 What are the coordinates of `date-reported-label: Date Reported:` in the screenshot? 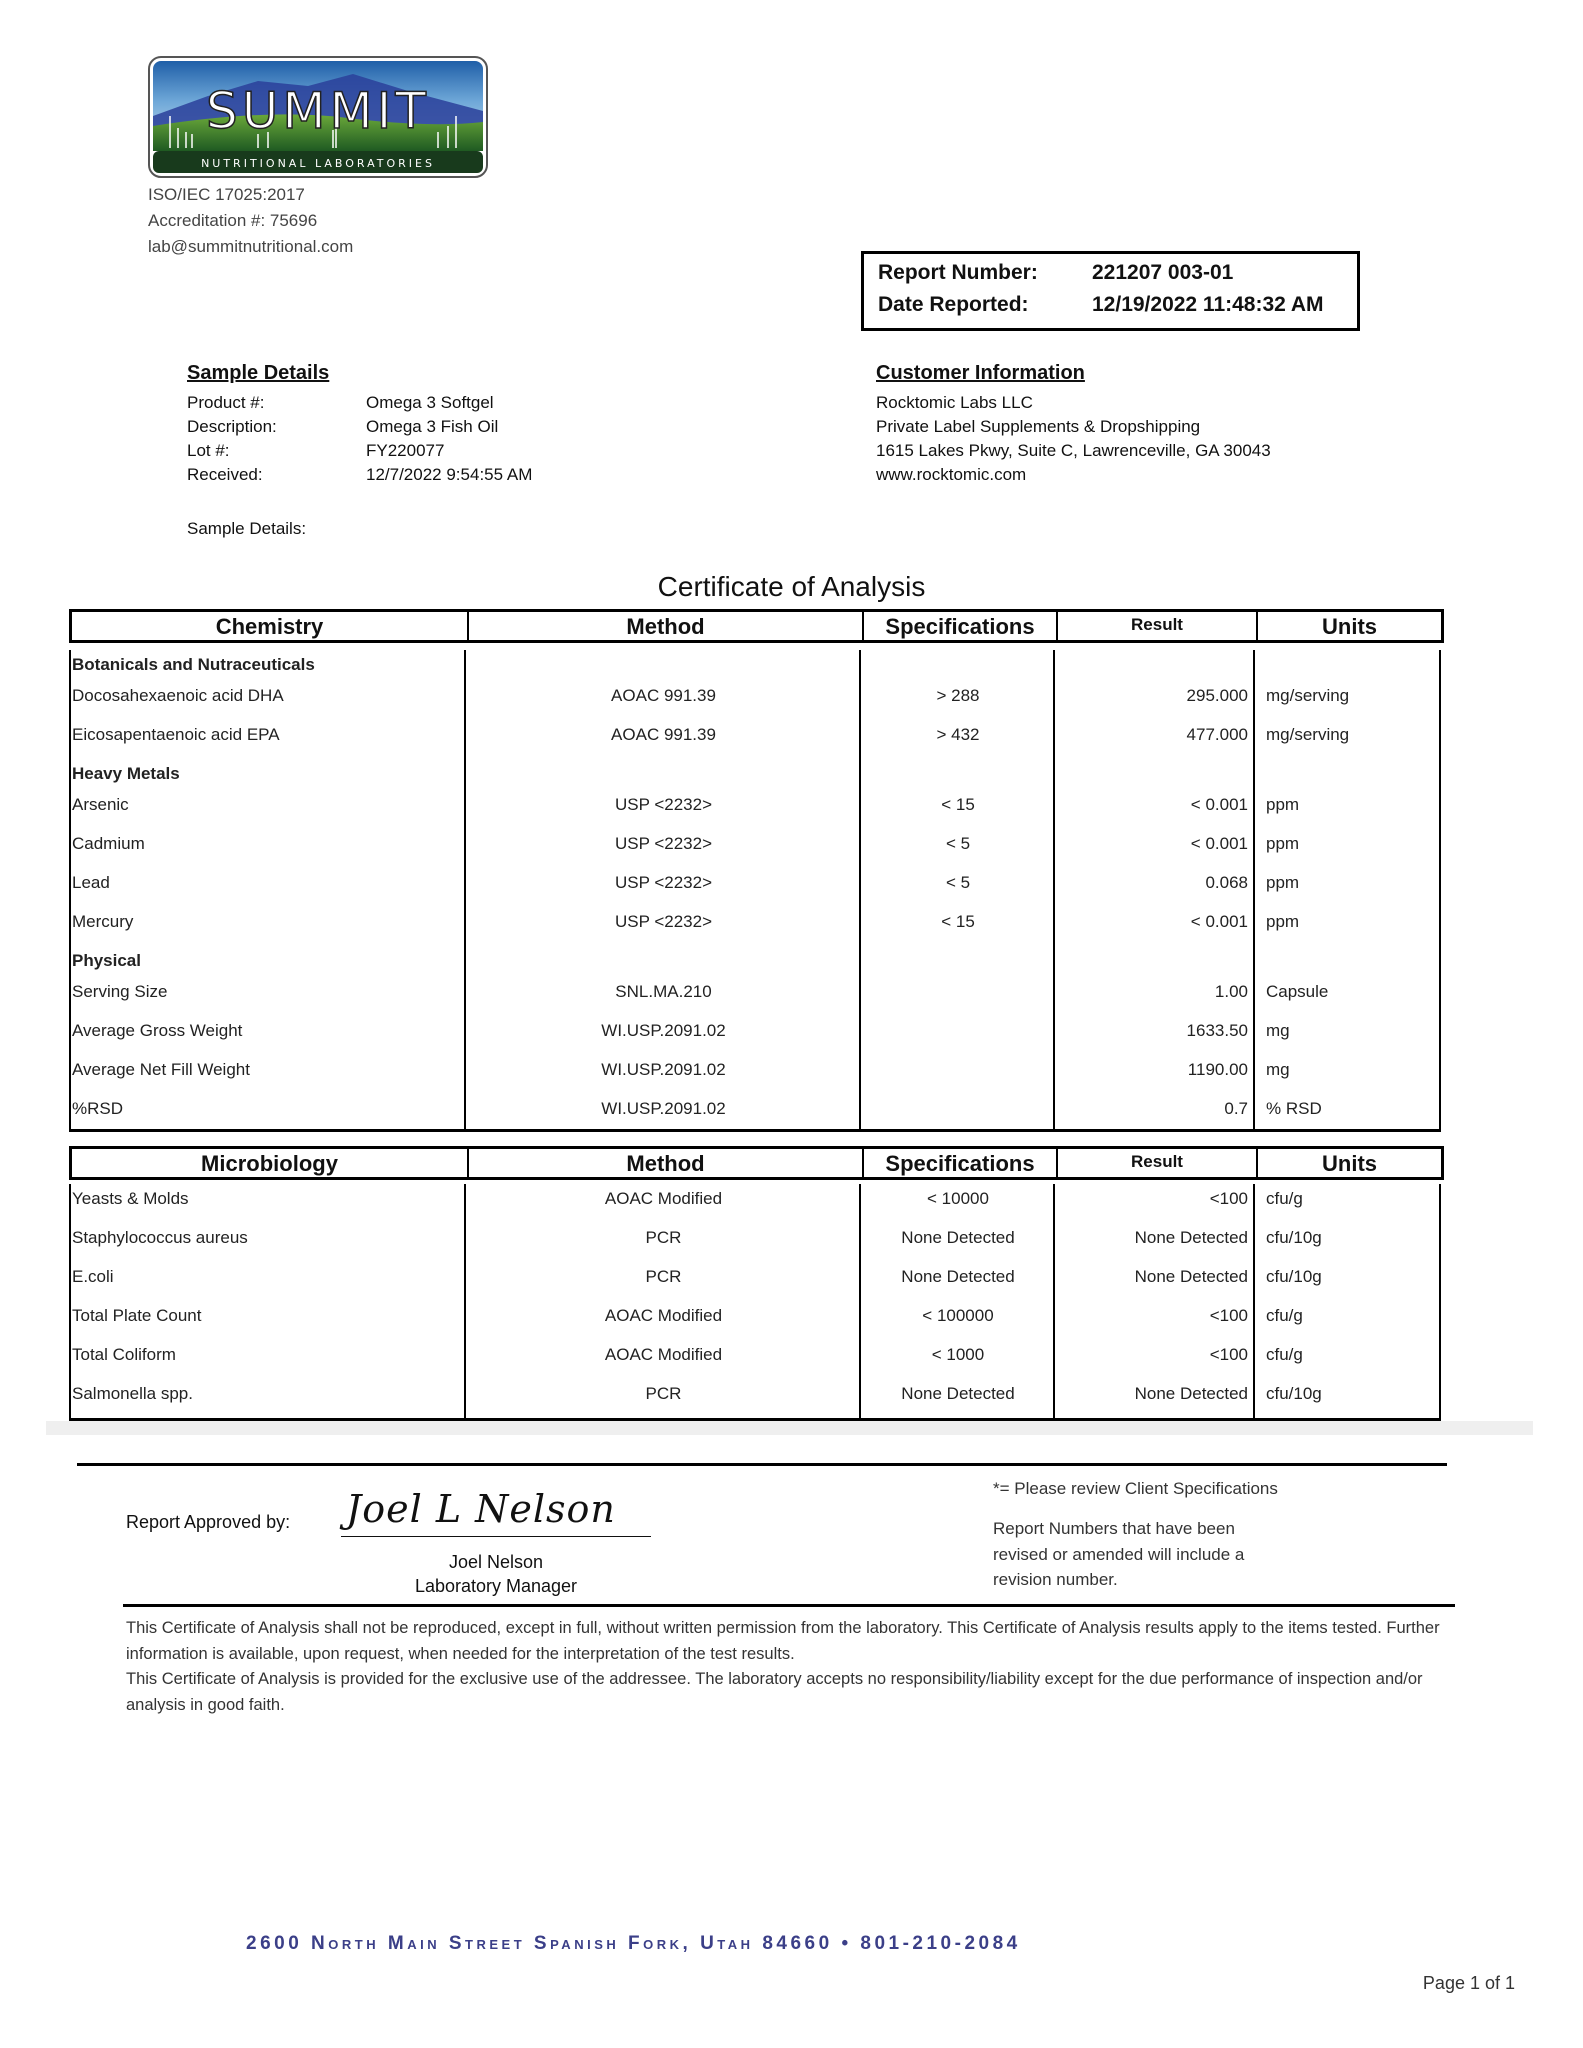 It's located at (953, 304).